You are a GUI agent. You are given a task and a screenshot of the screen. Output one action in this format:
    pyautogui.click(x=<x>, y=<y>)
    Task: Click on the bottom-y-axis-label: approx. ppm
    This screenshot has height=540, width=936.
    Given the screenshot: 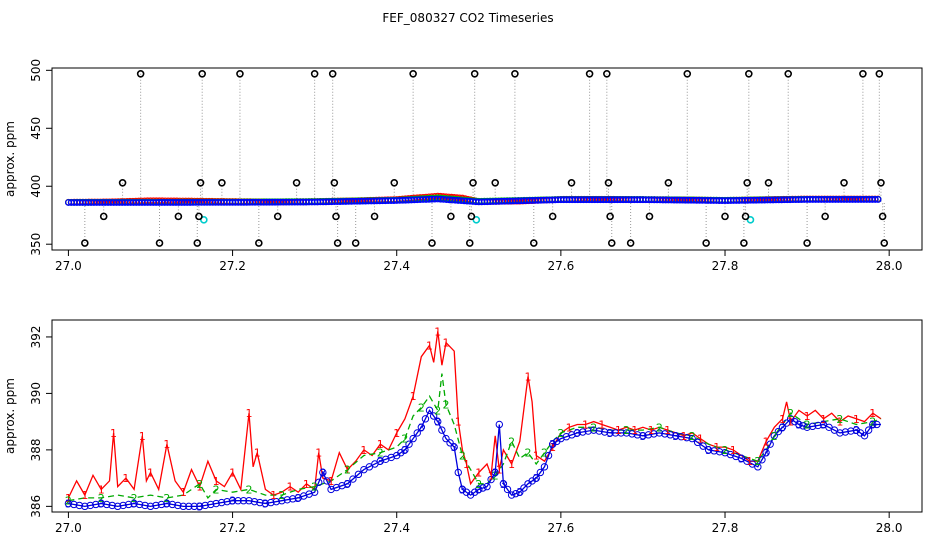 What is the action you would take?
    pyautogui.click(x=10, y=416)
    